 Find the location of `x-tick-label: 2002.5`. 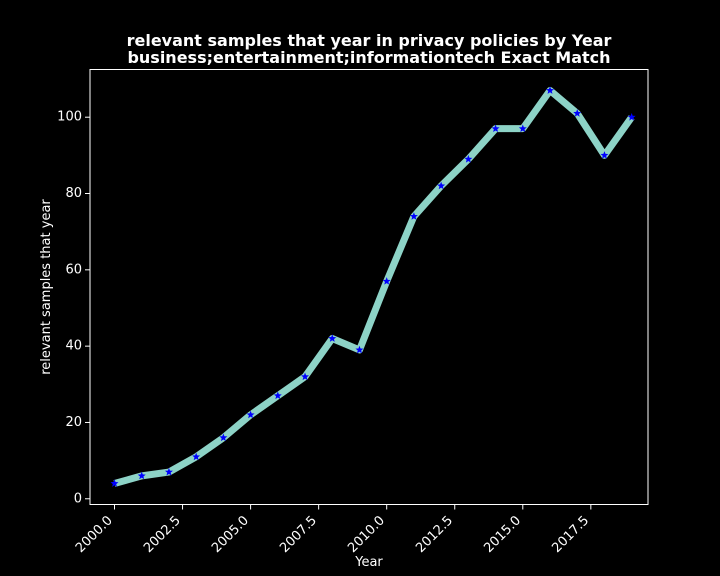

x-tick-label: 2002.5 is located at coordinates (162, 534).